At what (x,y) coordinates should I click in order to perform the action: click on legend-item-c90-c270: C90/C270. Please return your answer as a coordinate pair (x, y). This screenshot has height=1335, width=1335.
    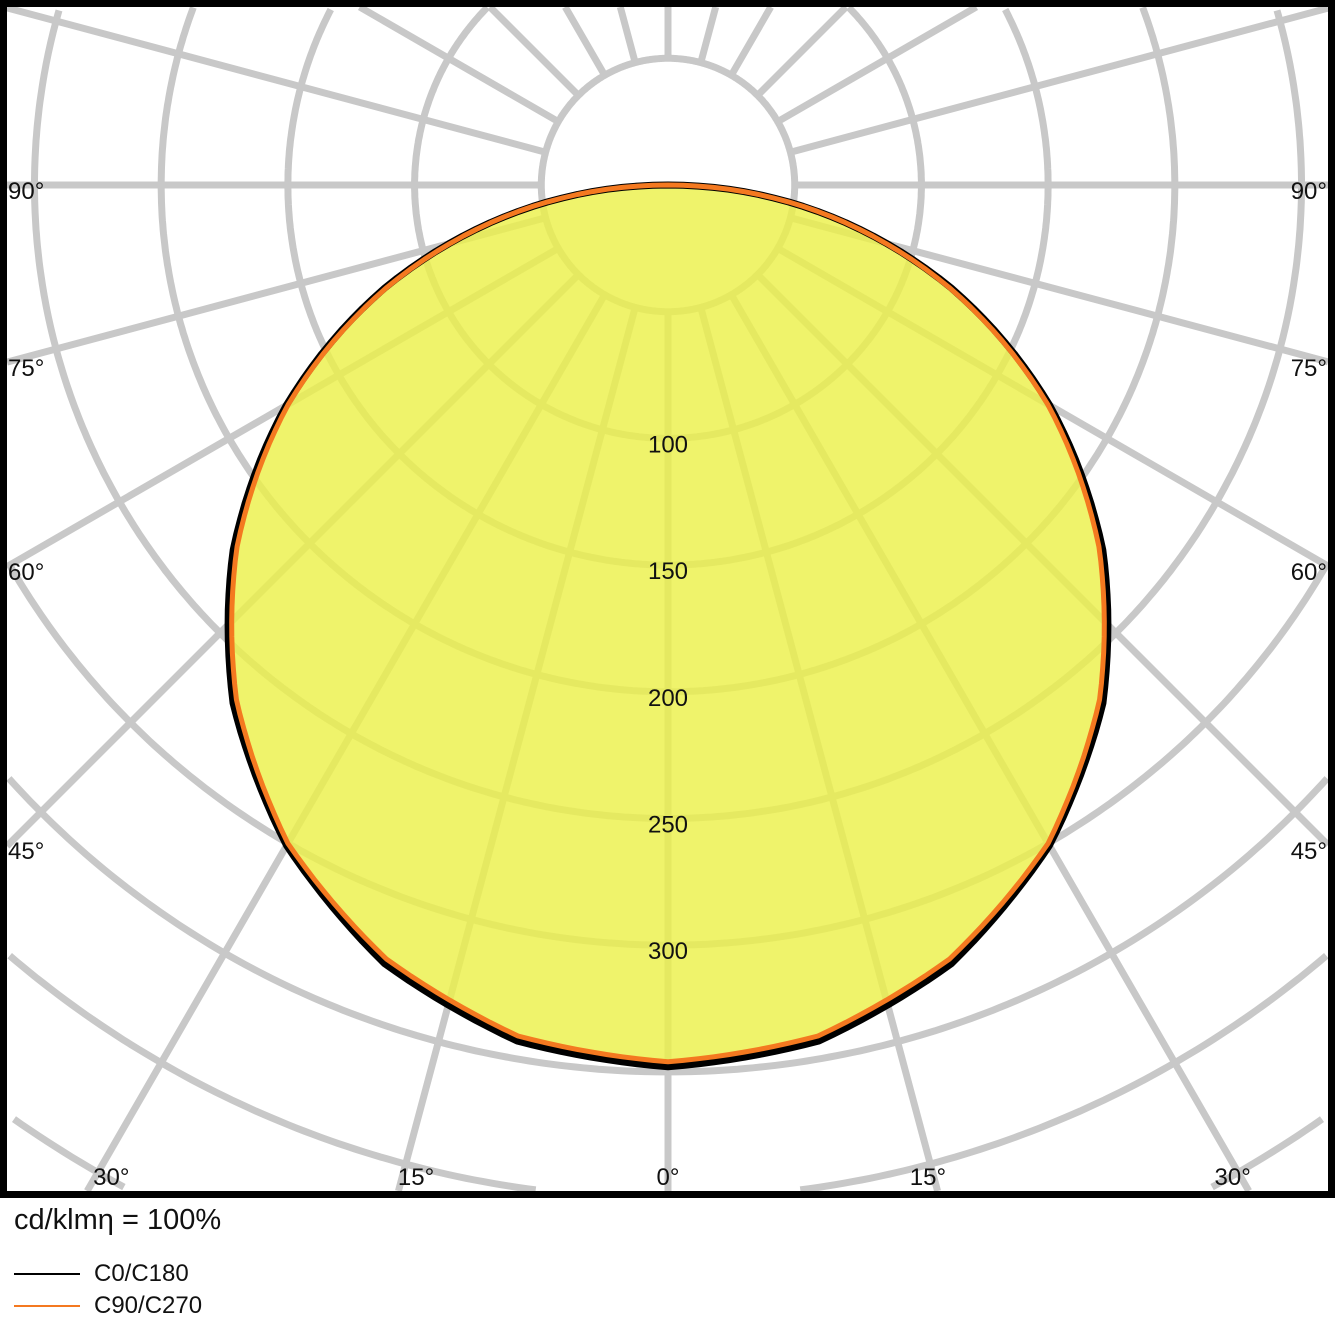
    Looking at the image, I should click on (108, 1306).